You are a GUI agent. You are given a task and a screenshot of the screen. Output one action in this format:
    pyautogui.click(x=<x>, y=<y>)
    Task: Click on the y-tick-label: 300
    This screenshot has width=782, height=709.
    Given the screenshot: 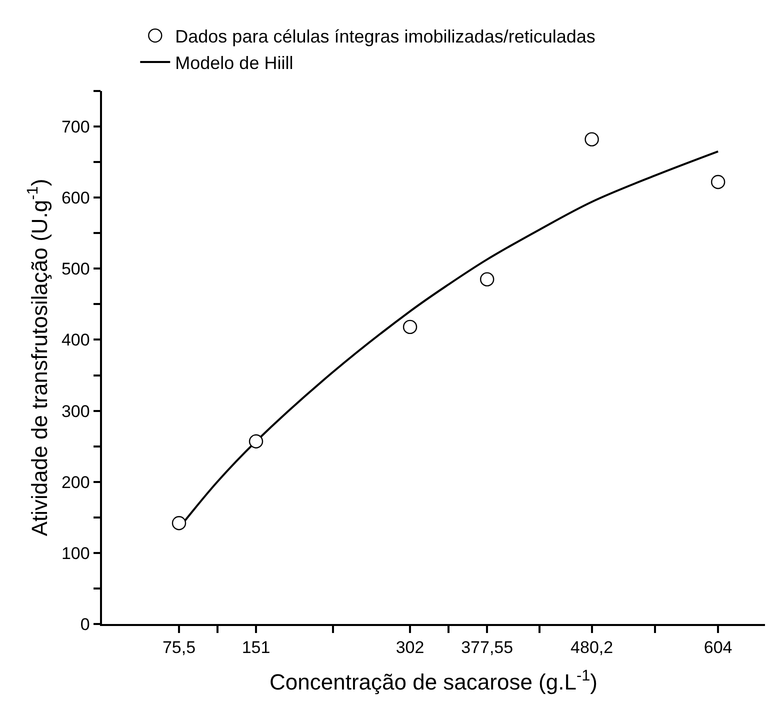 What is the action you would take?
    pyautogui.click(x=75, y=411)
    